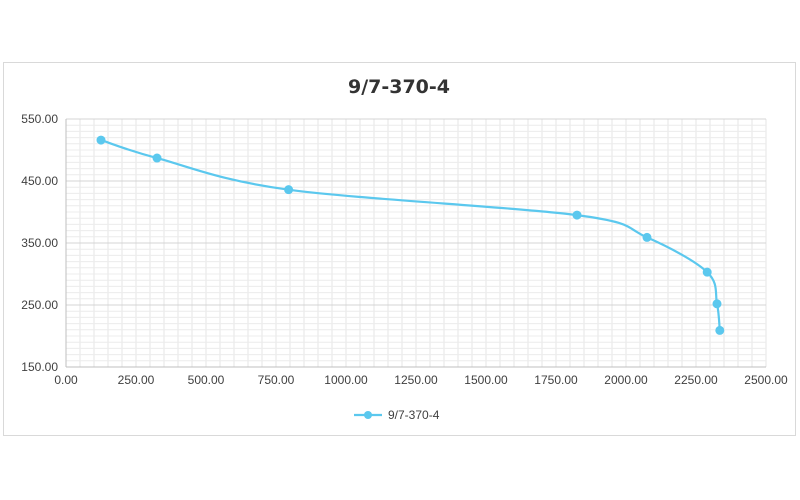 This screenshot has width=800, height=500. What do you see at coordinates (346, 380) in the screenshot?
I see `x-tick-label: 1000.00` at bounding box center [346, 380].